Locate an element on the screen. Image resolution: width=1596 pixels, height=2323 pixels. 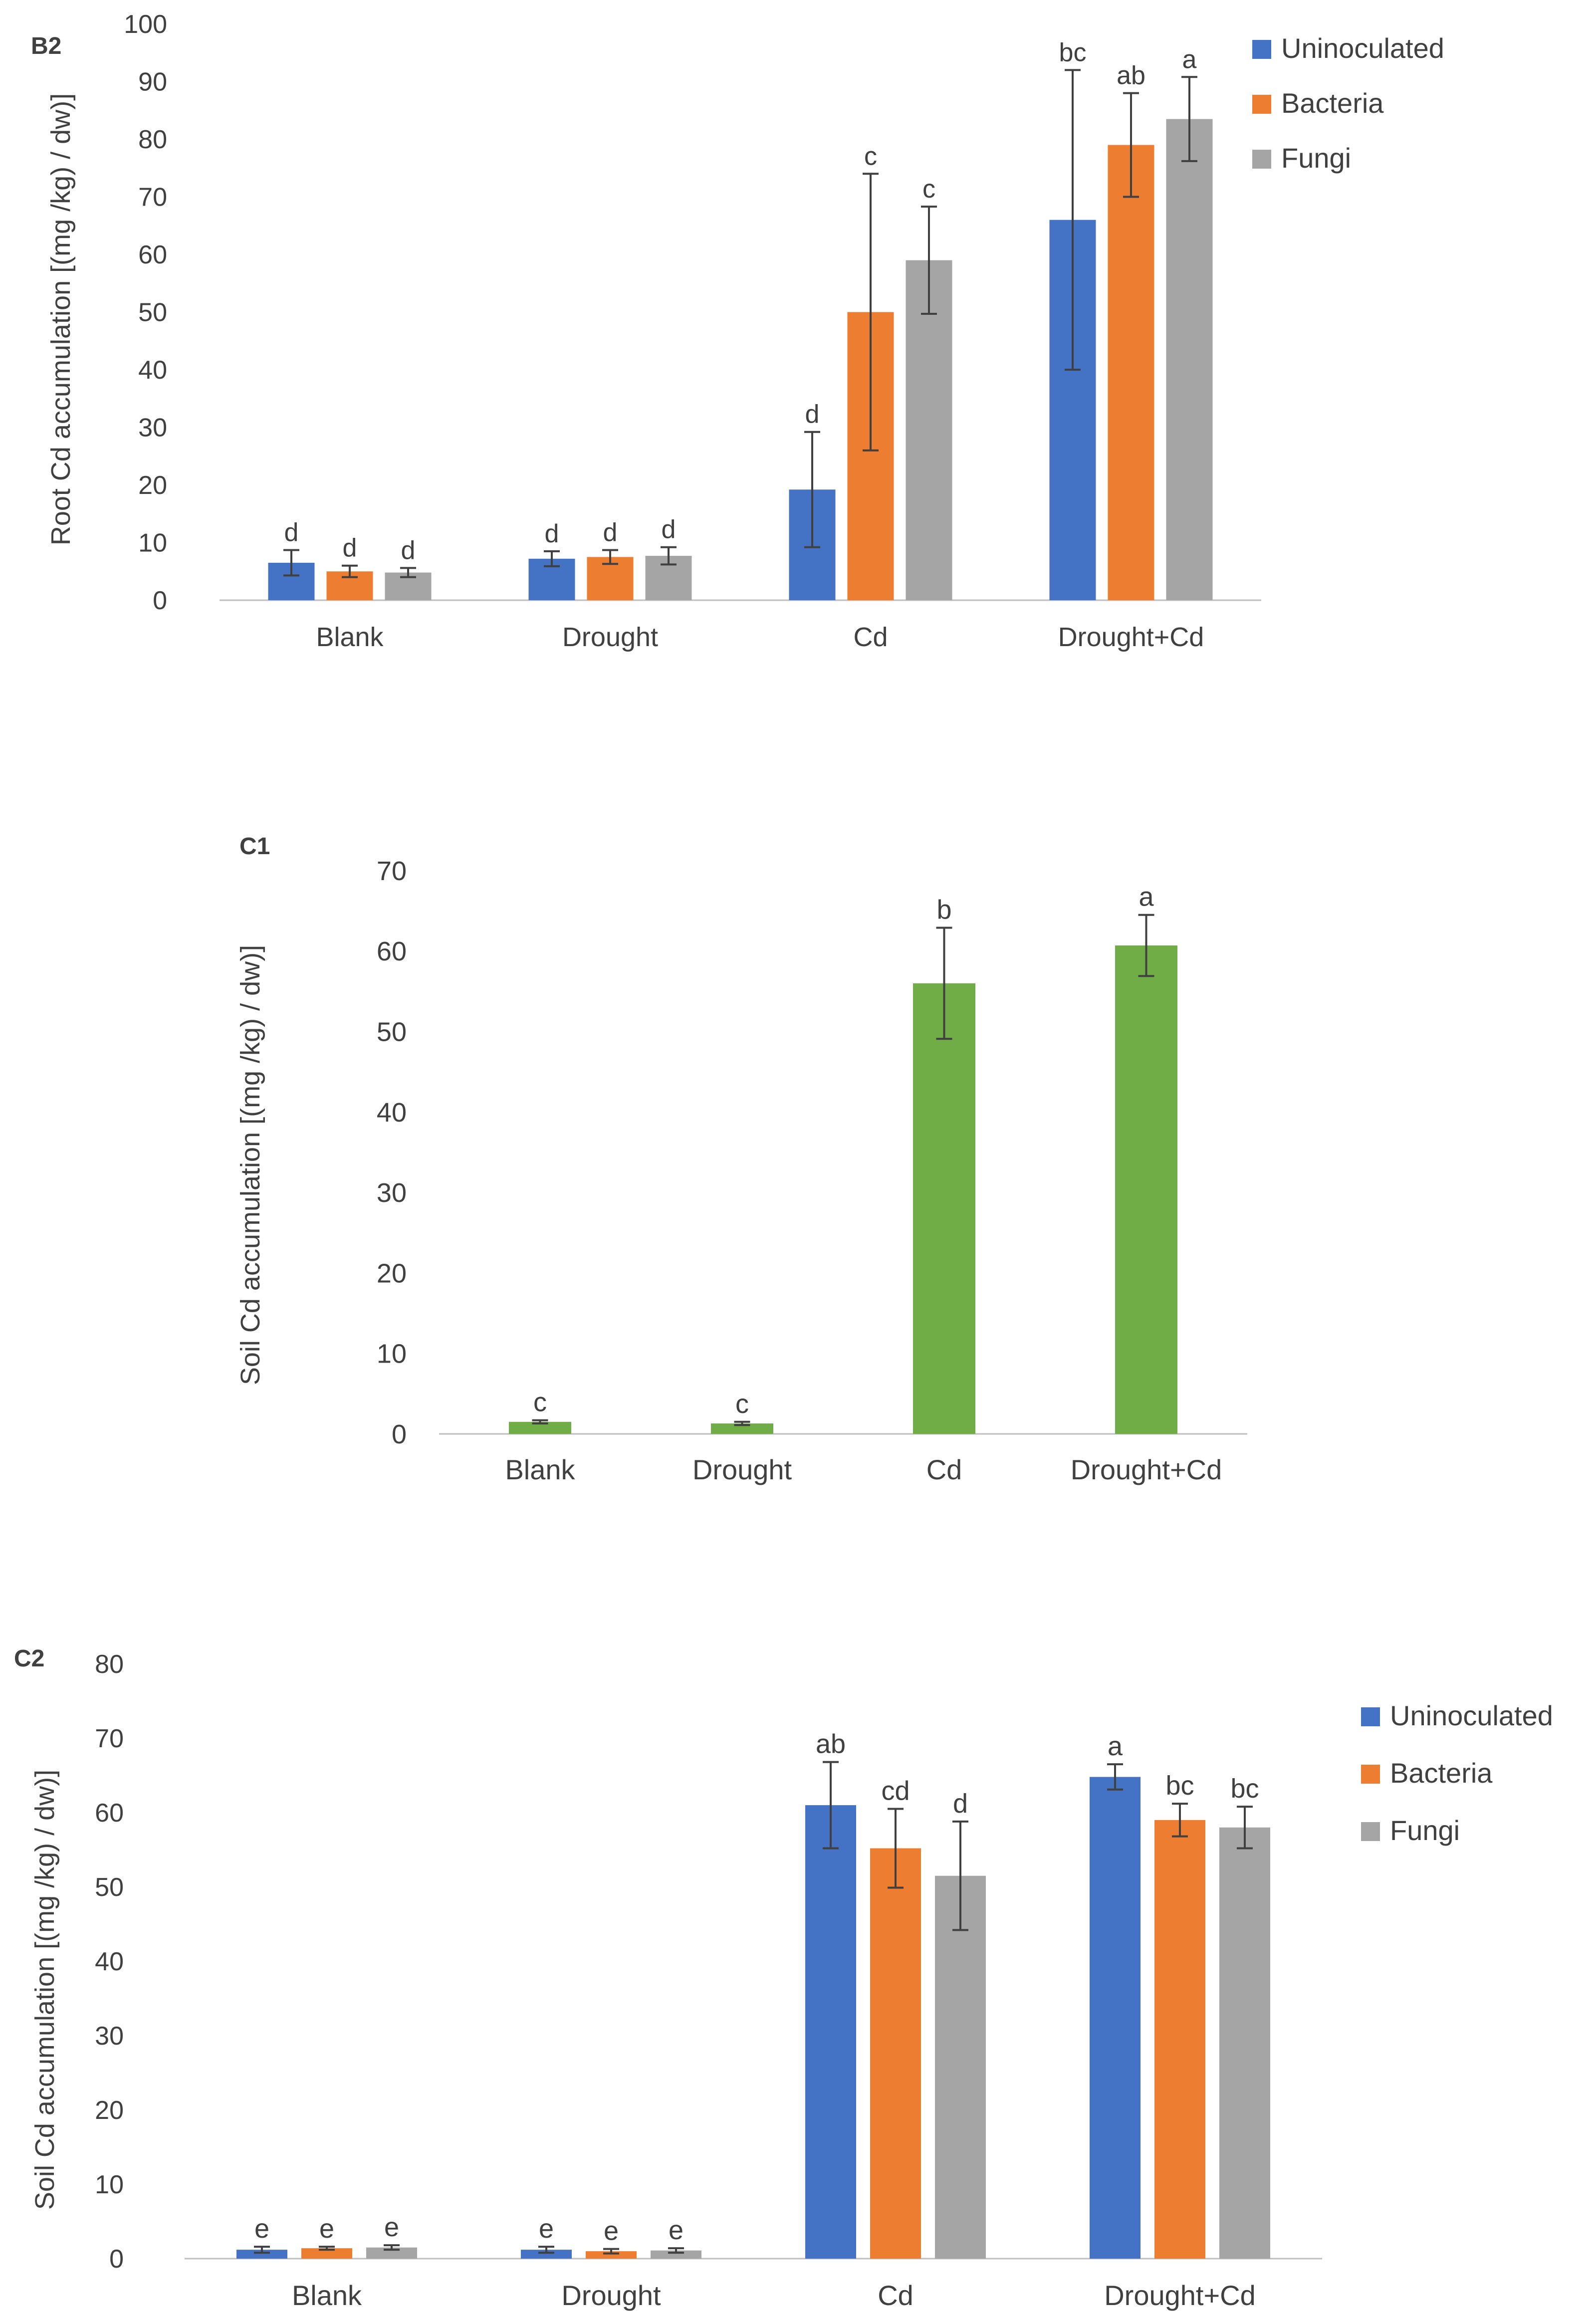
bars: e e e e e e ab cd d a bc bc is located at coordinates (753, 1994).